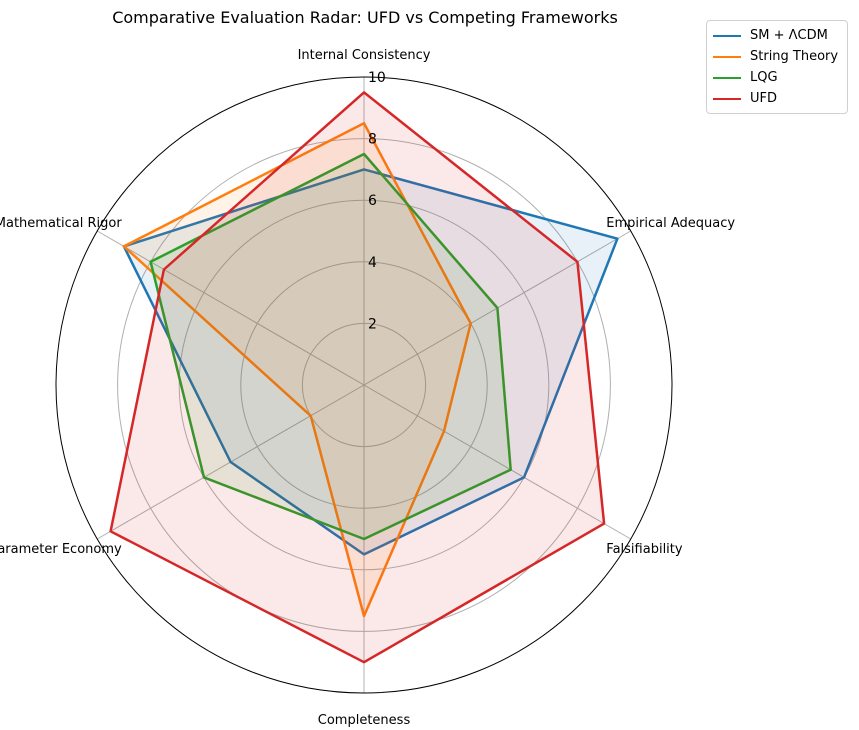  Describe the element at coordinates (670, 223) in the screenshot. I see `axis-label: Empirical Adequacy` at that location.